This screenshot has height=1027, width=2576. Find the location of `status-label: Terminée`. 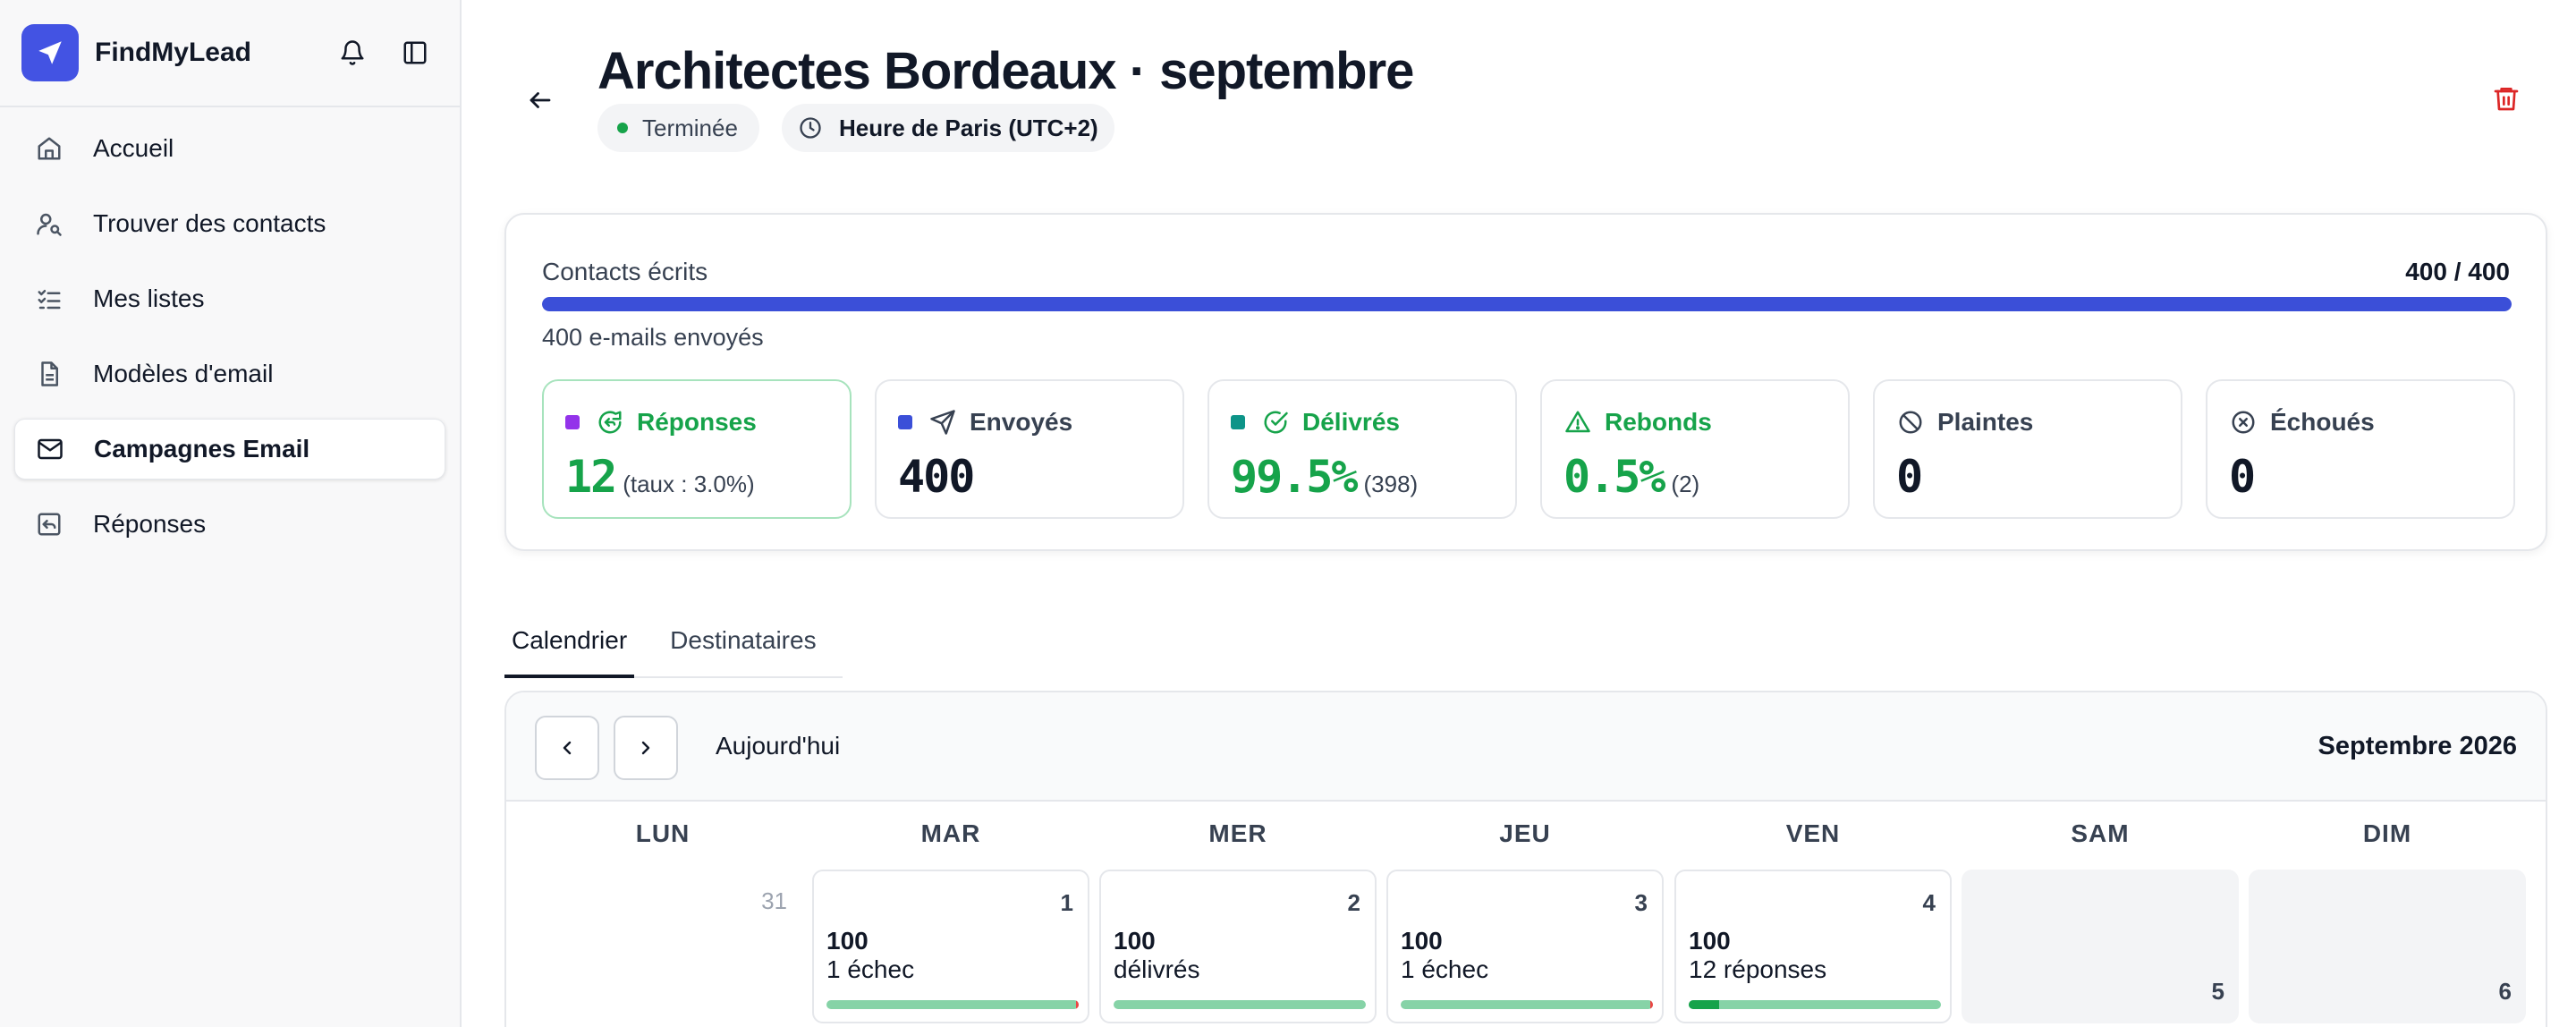

status-label: Terminée is located at coordinates (690, 127).